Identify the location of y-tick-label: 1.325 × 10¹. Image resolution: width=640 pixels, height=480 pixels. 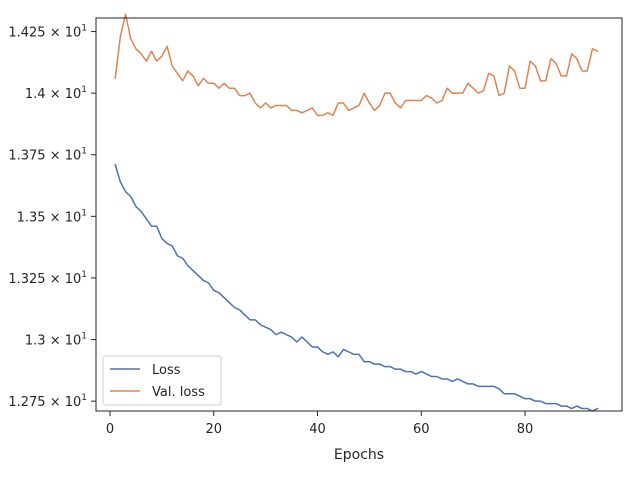
(47, 278).